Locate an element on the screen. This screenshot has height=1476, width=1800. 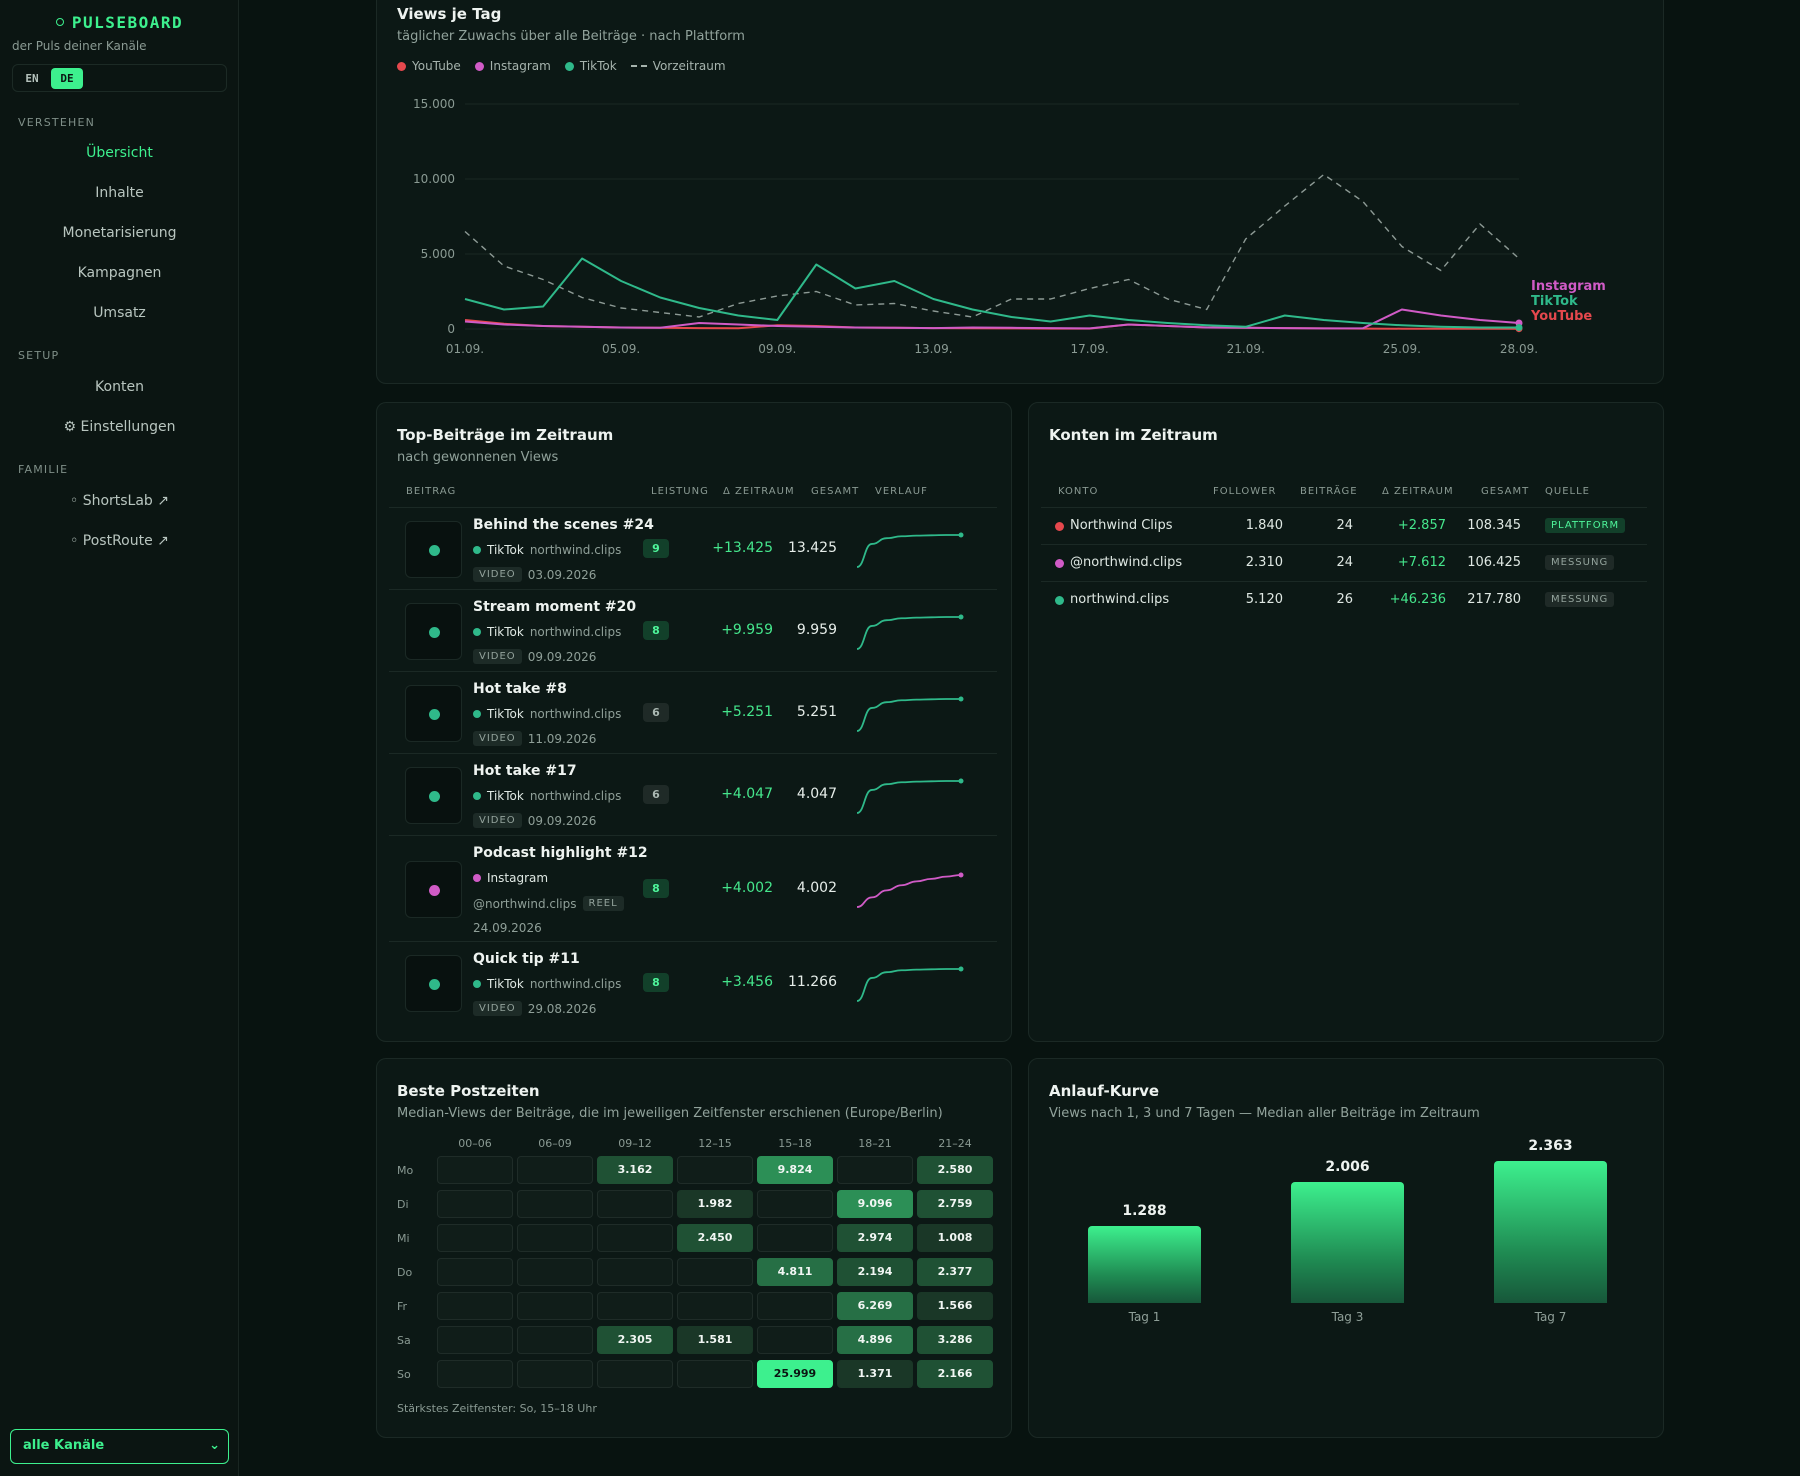
post-title: Behind the scenes #24 is located at coordinates (563, 525).